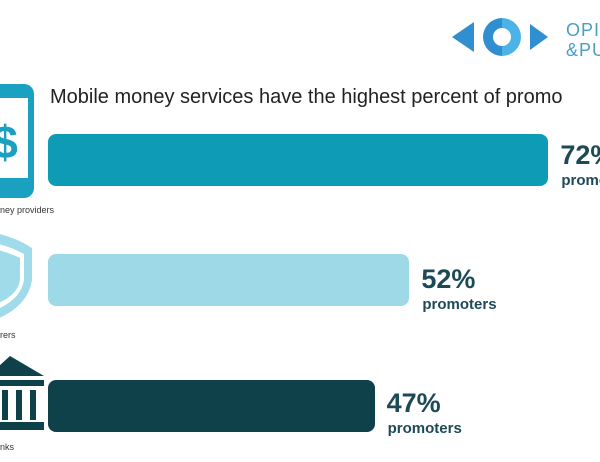  I want to click on value-label-1: 72%, so click(580, 155).